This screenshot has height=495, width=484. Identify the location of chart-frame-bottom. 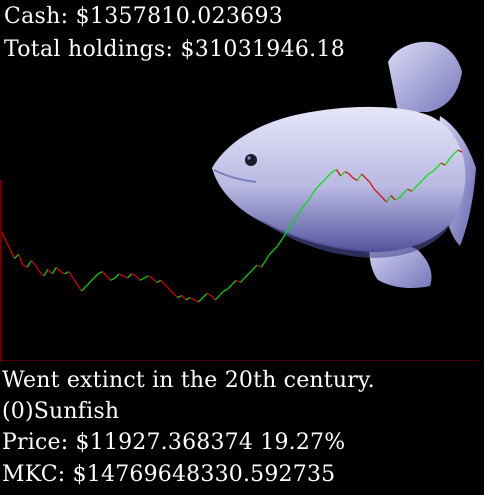
(239, 360).